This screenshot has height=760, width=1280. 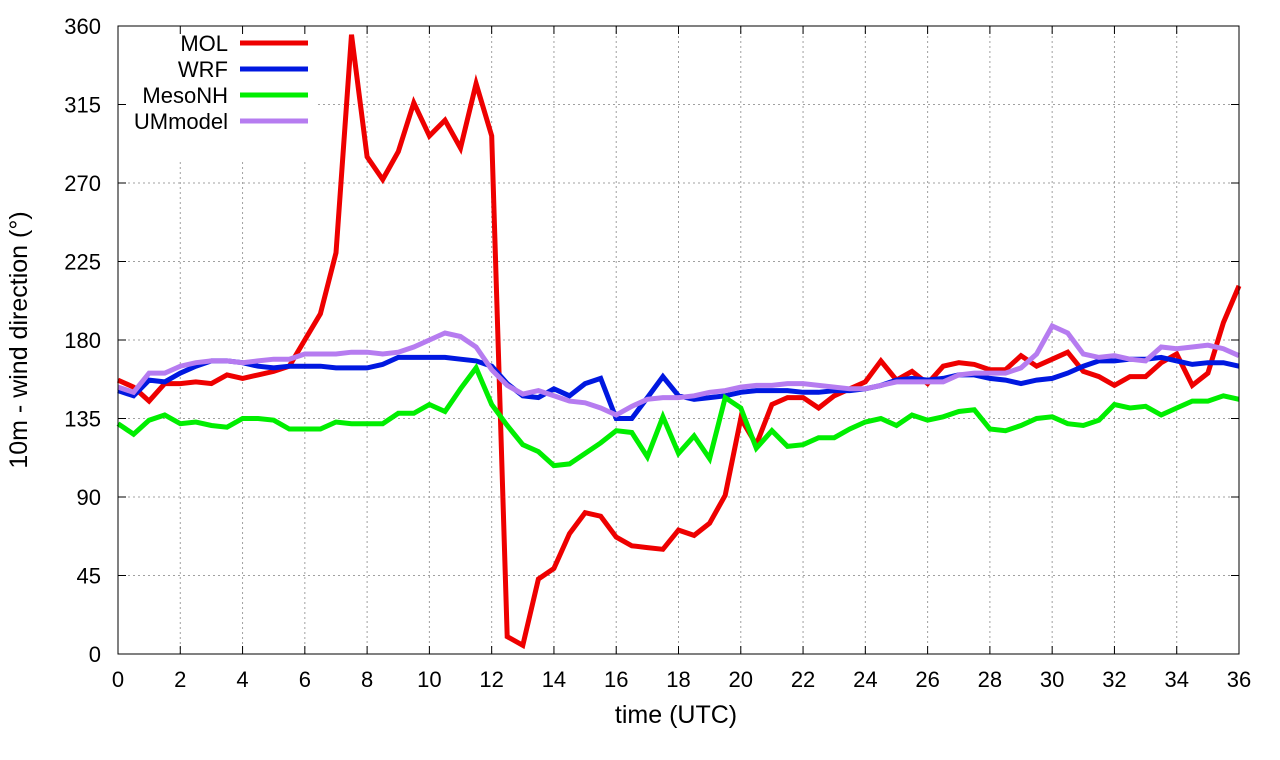 I want to click on x-tick-label: 36, so click(x=1239, y=679).